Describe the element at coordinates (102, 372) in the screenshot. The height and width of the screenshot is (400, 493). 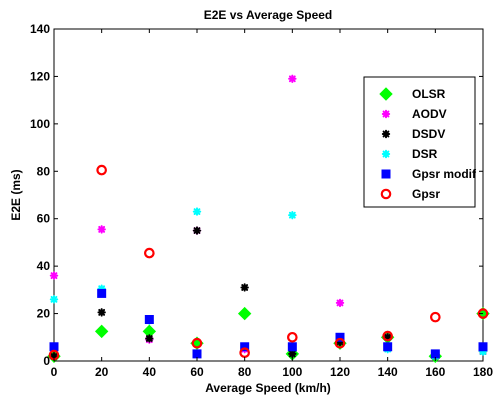
I see `x-tick-label: 20` at that location.